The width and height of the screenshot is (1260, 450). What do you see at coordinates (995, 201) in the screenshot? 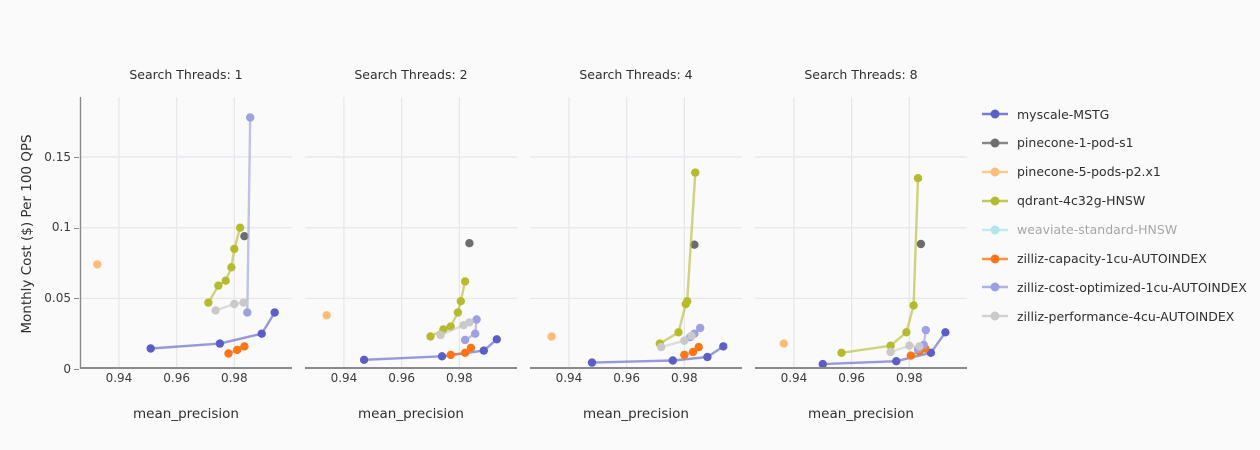
I see `legend-marker-icon` at bounding box center [995, 201].